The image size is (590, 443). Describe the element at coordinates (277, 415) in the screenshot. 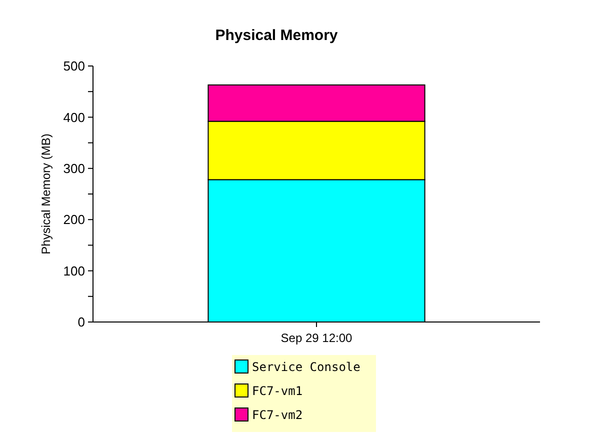

I see `legend-label: FC7-vm2` at that location.